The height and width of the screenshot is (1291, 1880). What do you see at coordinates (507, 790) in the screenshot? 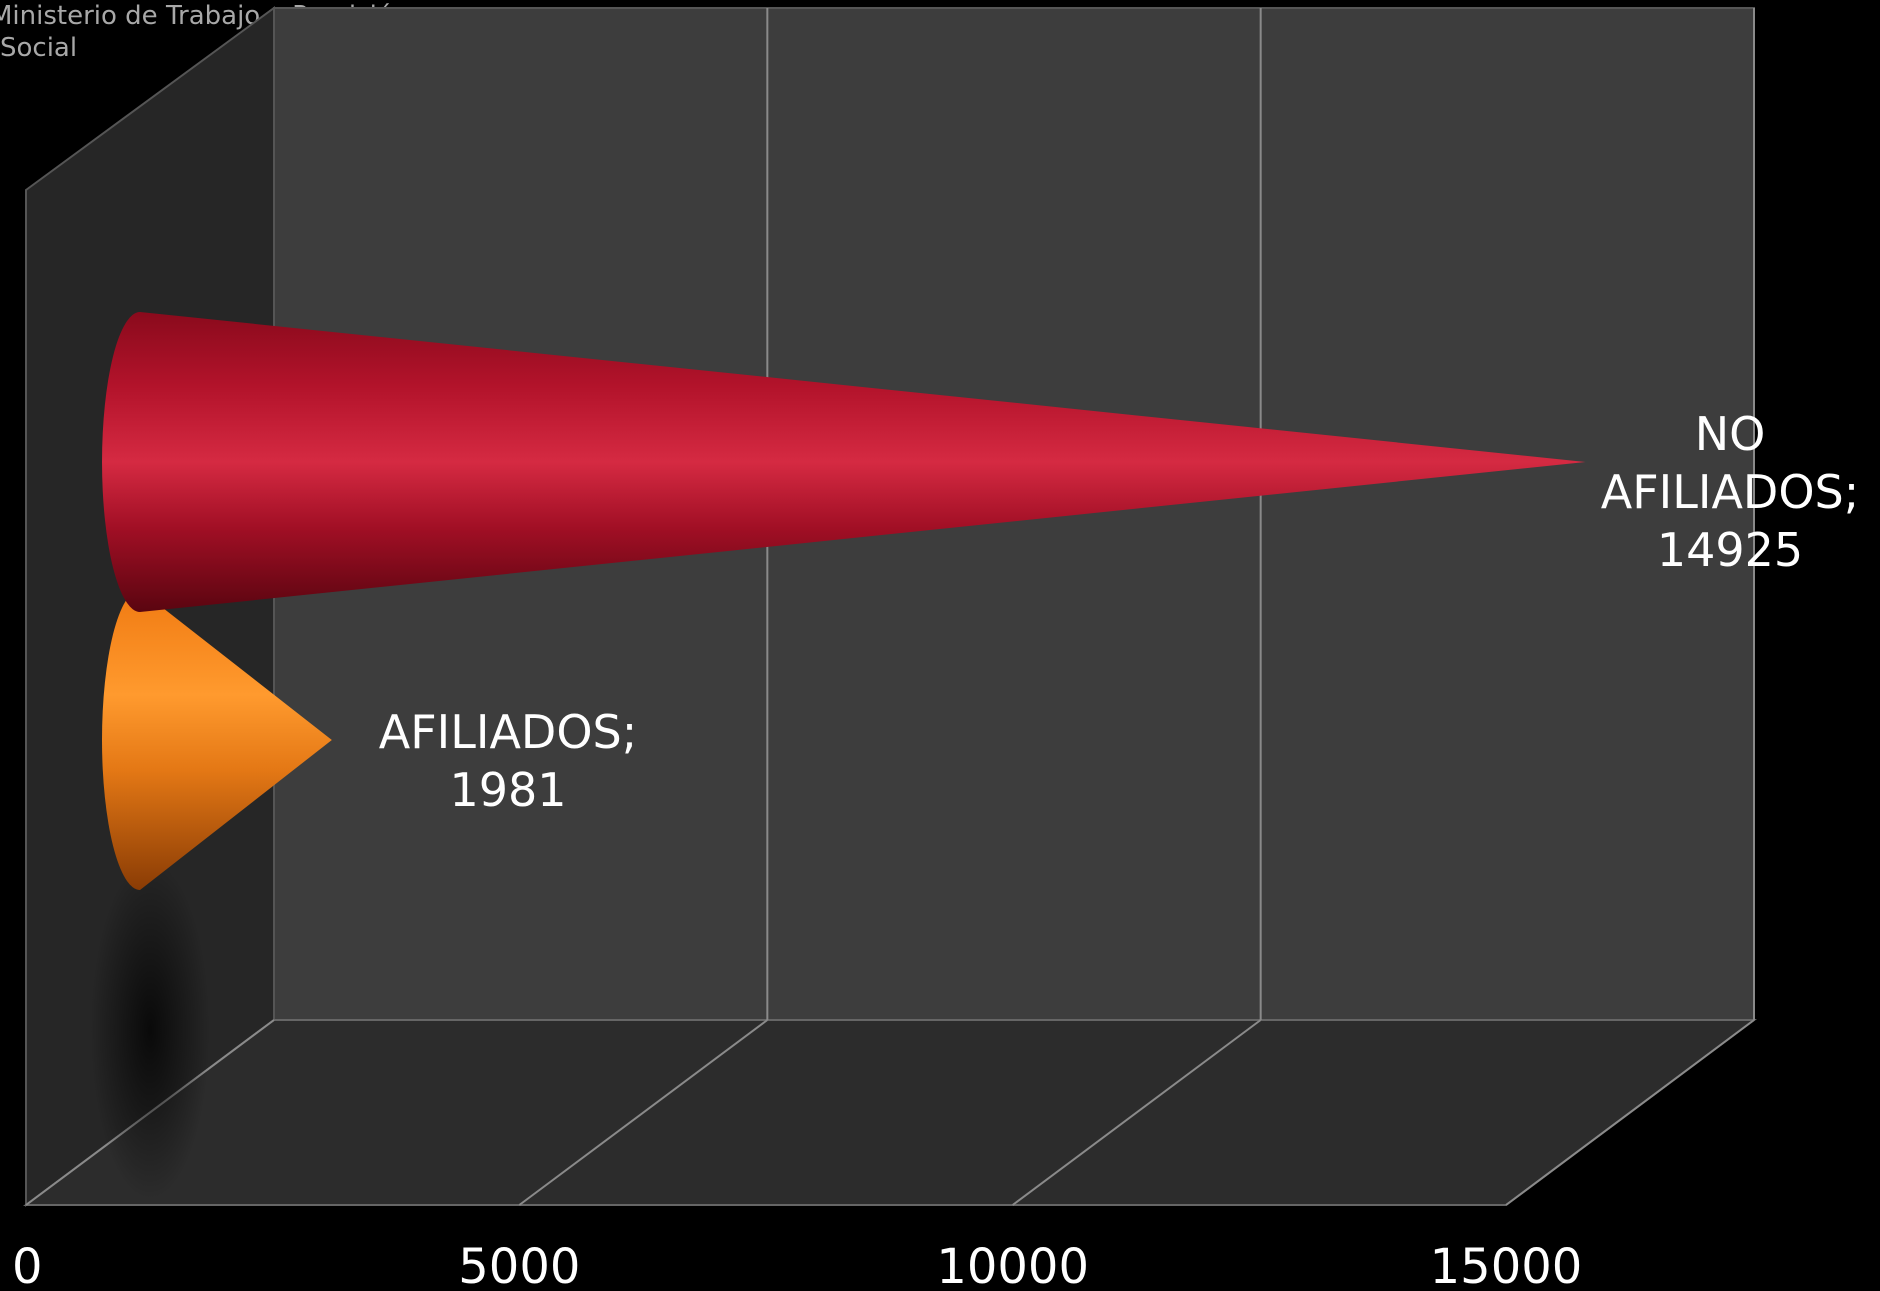
I see `data-label-afiliados-line: 1981` at bounding box center [507, 790].